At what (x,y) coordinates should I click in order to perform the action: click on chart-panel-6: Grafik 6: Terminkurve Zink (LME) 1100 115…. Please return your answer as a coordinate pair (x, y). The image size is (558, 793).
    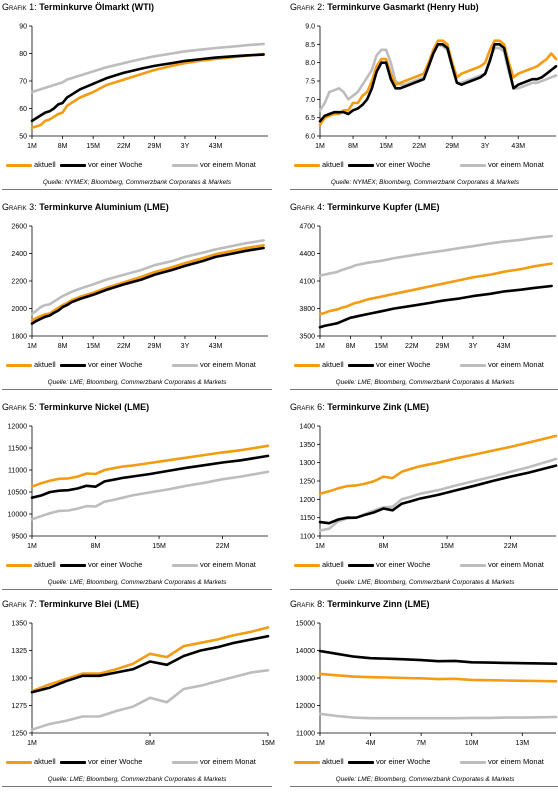
    Looking at the image, I should click on (424, 497).